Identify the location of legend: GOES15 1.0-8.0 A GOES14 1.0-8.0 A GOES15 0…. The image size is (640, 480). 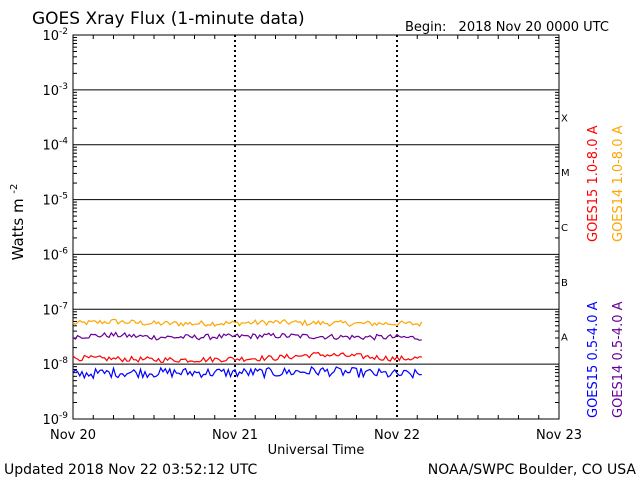
(606, 271).